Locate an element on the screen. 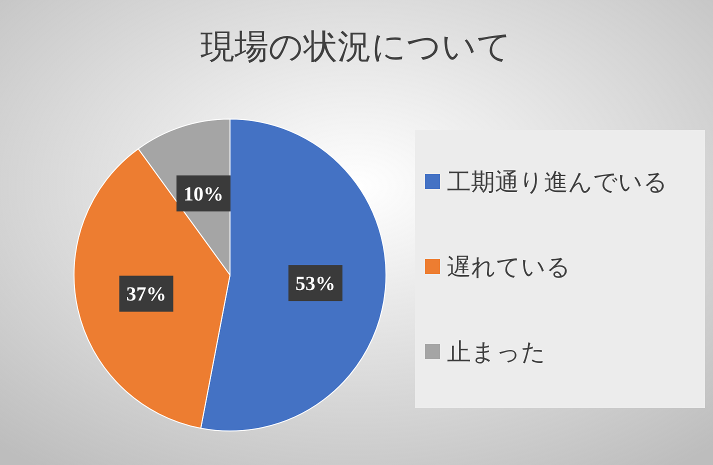  legend-item: 遅れている is located at coordinates (498, 267).